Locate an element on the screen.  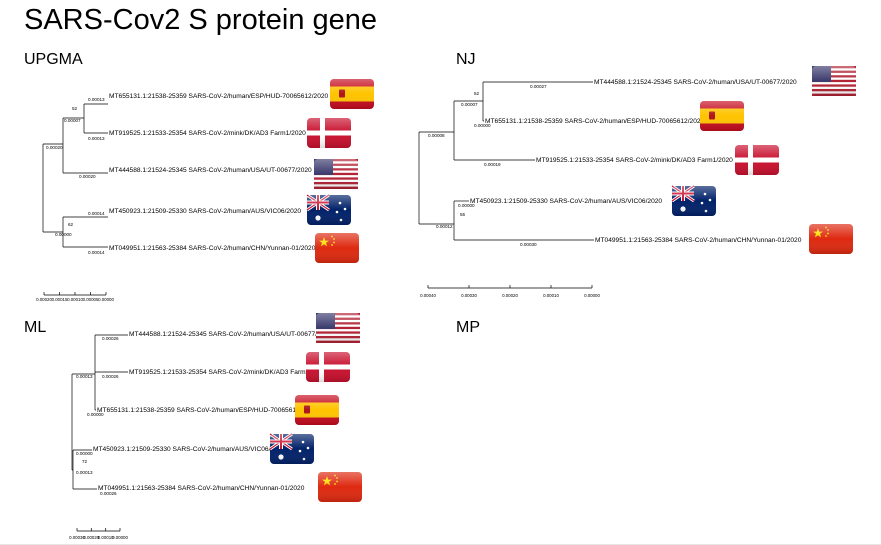
nj-branch-length: 0.00027 is located at coordinates (538, 86).